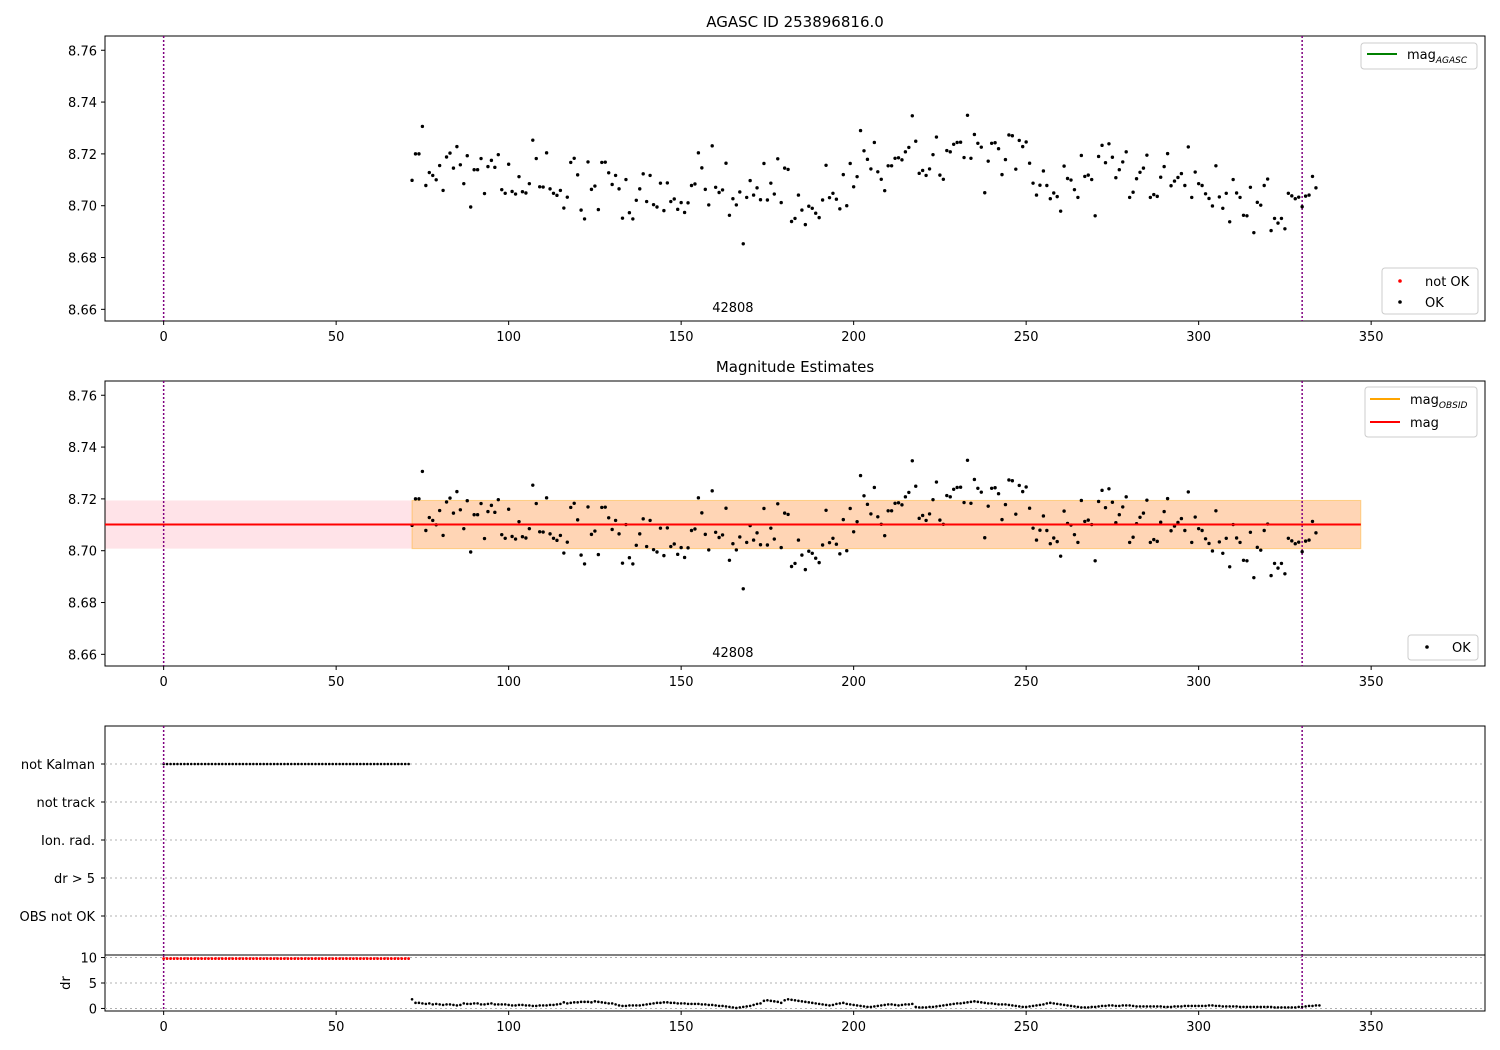 This screenshot has height=1050, width=1500. What do you see at coordinates (1198, 1027) in the screenshot?
I see `panel-4-x-tick-label: 300` at bounding box center [1198, 1027].